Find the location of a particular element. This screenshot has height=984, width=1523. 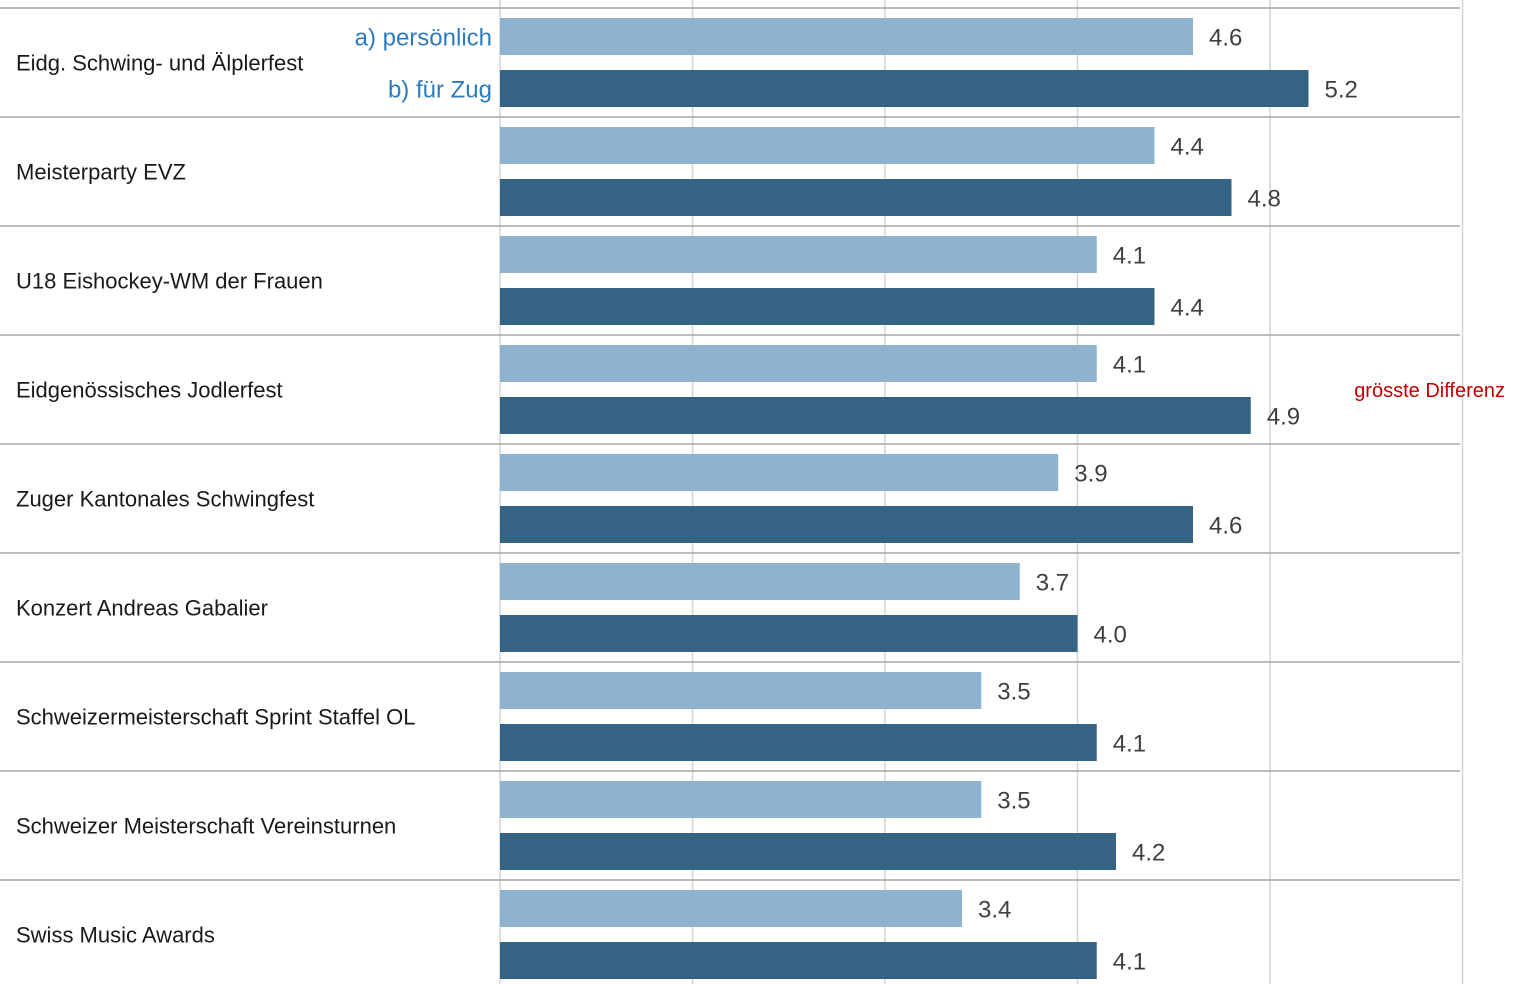

category-label: Meisterparty EVZ is located at coordinates (101, 172).